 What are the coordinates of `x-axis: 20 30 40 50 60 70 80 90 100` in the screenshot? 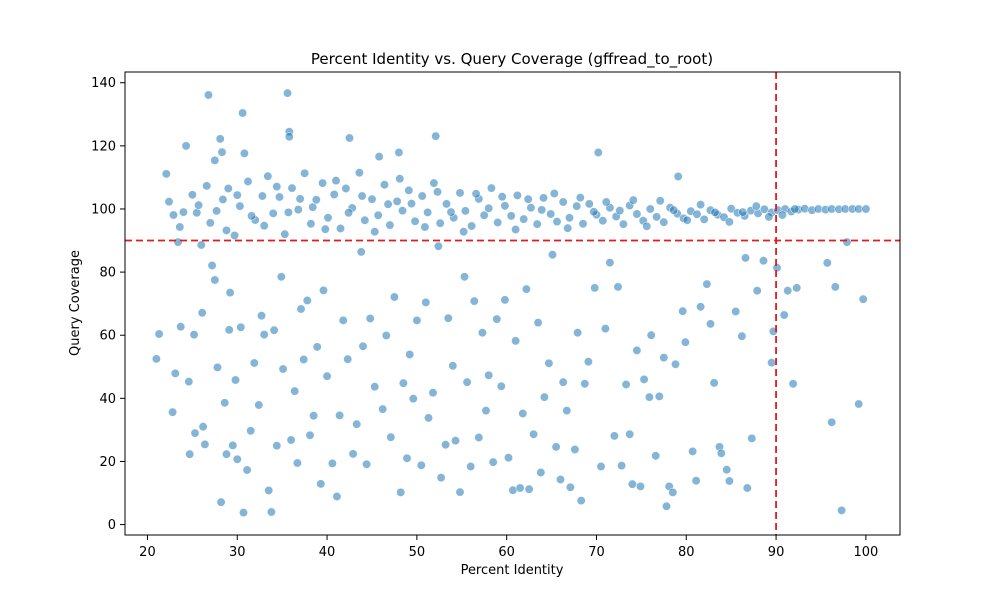 It's located at (508, 547).